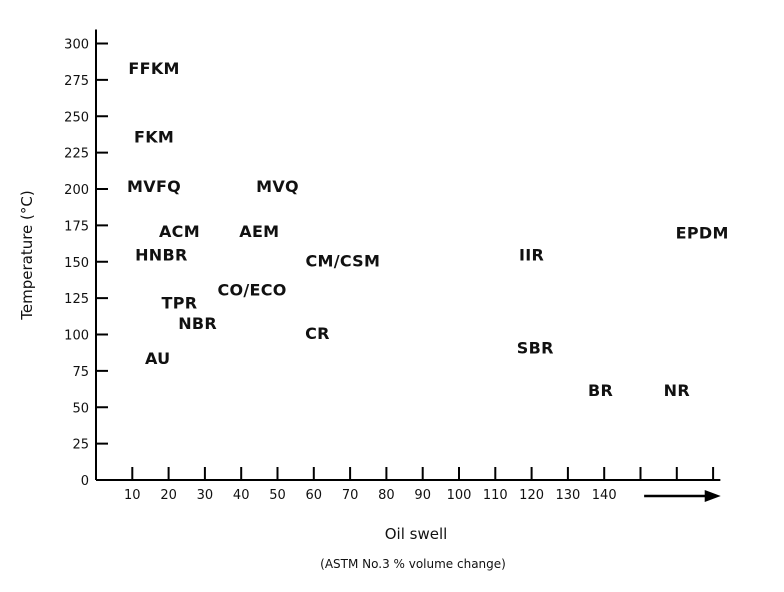 The image size is (784, 592). I want to click on y-tick-label: 225, so click(76, 154).